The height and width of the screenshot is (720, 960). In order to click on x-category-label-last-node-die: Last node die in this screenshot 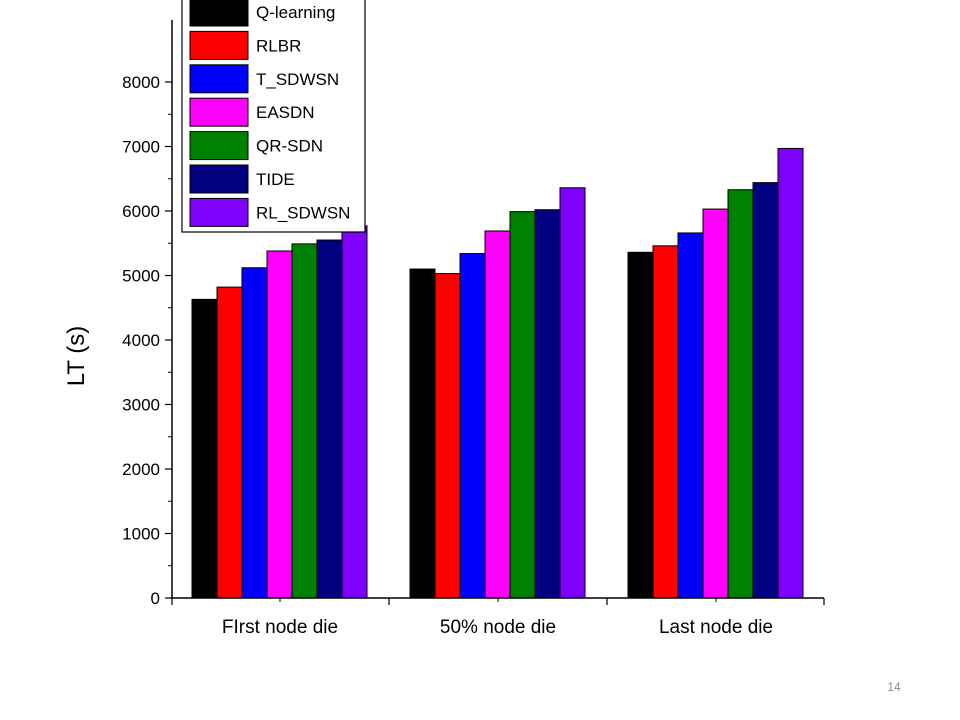, I will do `click(716, 627)`.